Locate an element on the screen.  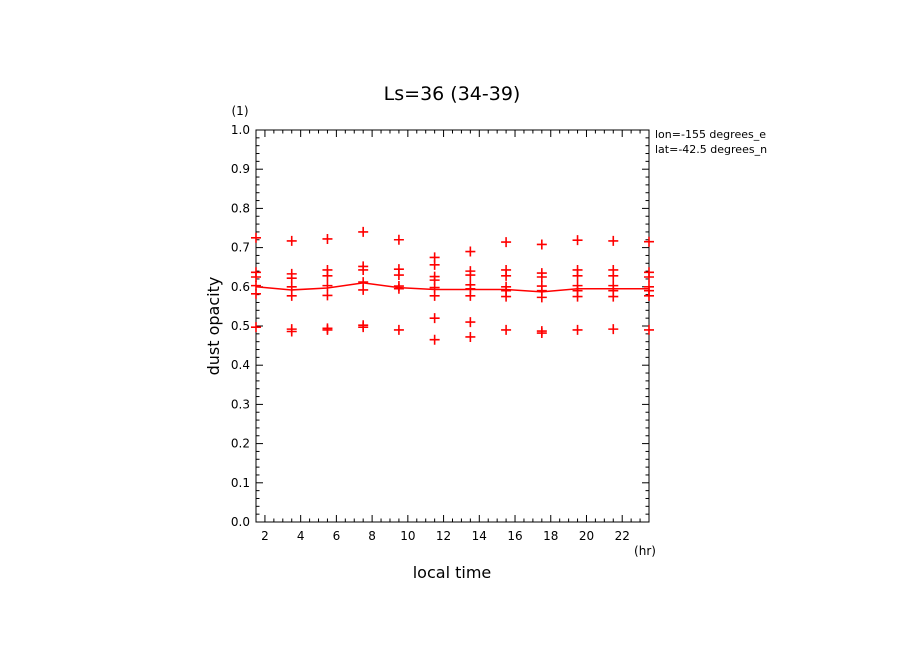
x-unit-label: (hr) is located at coordinates (645, 551).